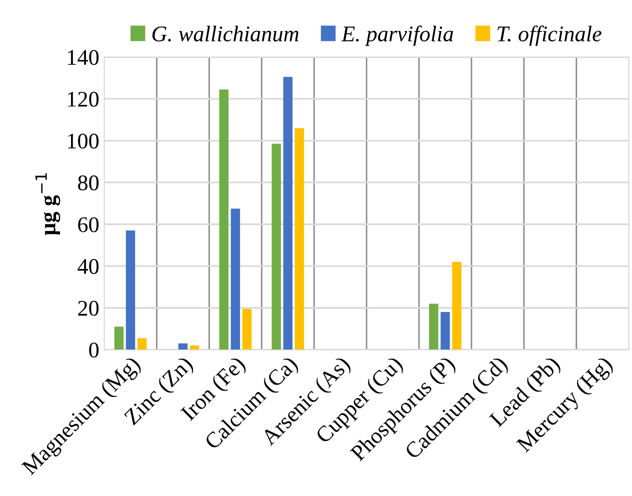 This screenshot has height=496, width=632. I want to click on y-tick-label: 0, so click(94, 350).